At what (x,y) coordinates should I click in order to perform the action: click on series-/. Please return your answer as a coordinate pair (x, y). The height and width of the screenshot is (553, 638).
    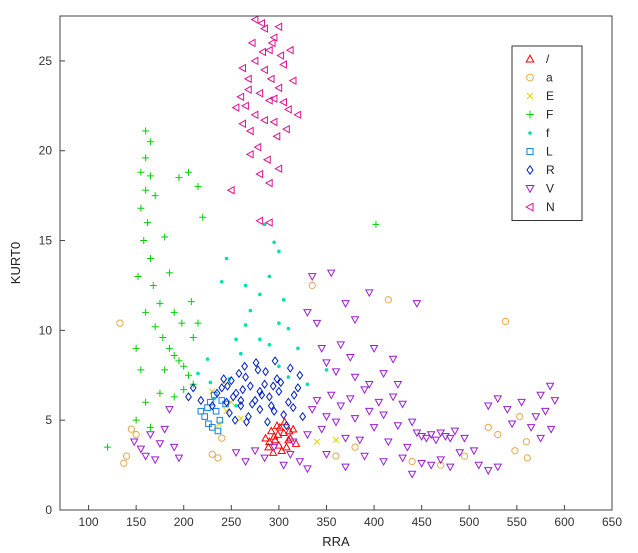
    Looking at the image, I should click on (281, 436).